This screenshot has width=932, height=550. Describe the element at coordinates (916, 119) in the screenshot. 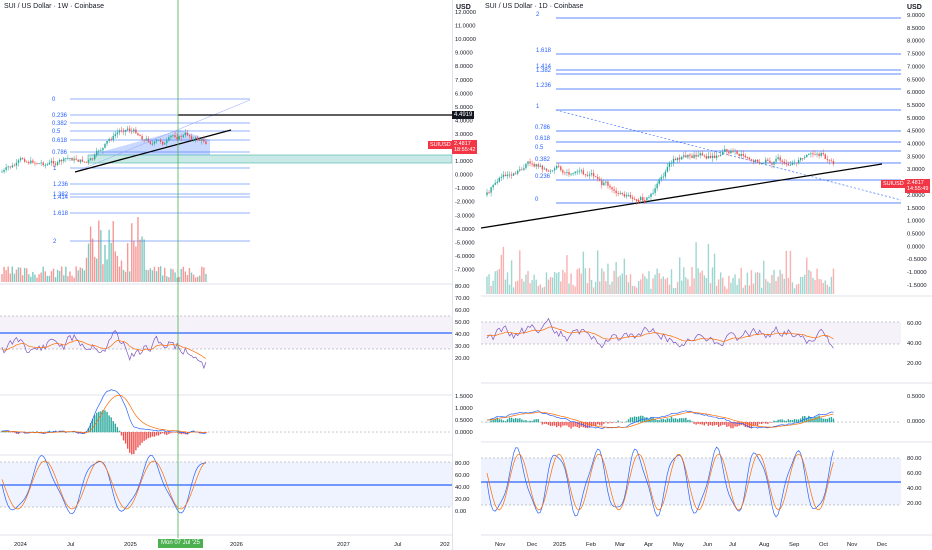

I see `price-tick: 5.0000` at that location.